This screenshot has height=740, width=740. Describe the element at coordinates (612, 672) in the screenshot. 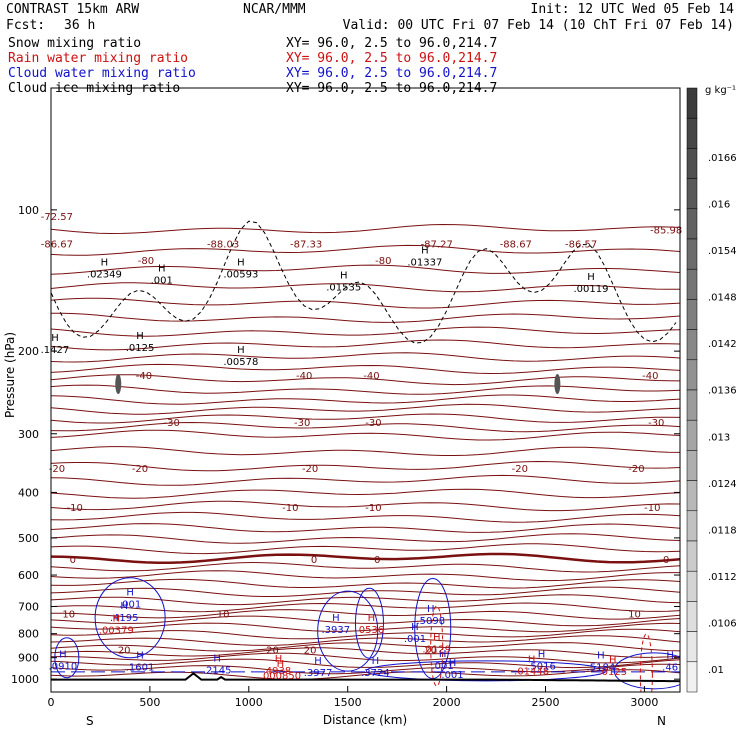

I see `rain-water-max-value: .0125` at that location.